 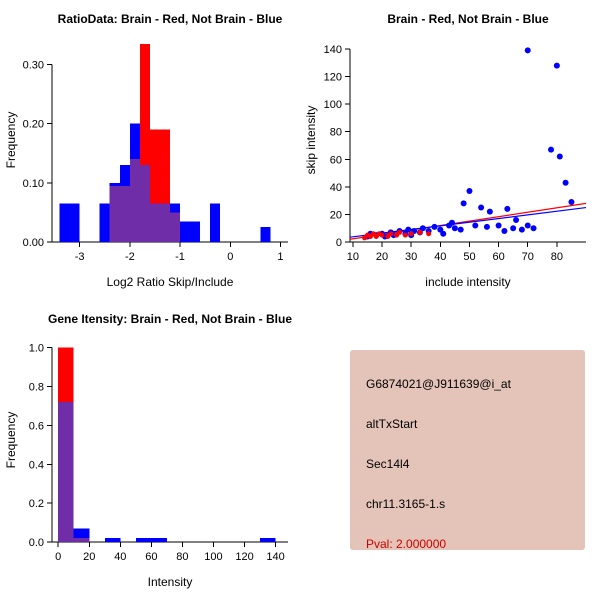 What do you see at coordinates (528, 257) in the screenshot?
I see `x-tick-label: 70` at bounding box center [528, 257].